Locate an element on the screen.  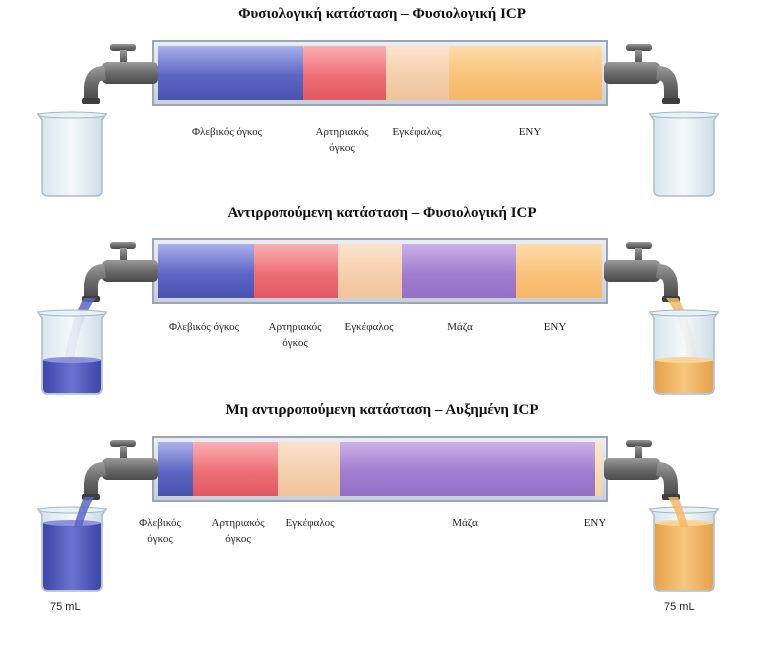
panel-3-label-venous: Φλεβικός όγκος is located at coordinates (160, 532).